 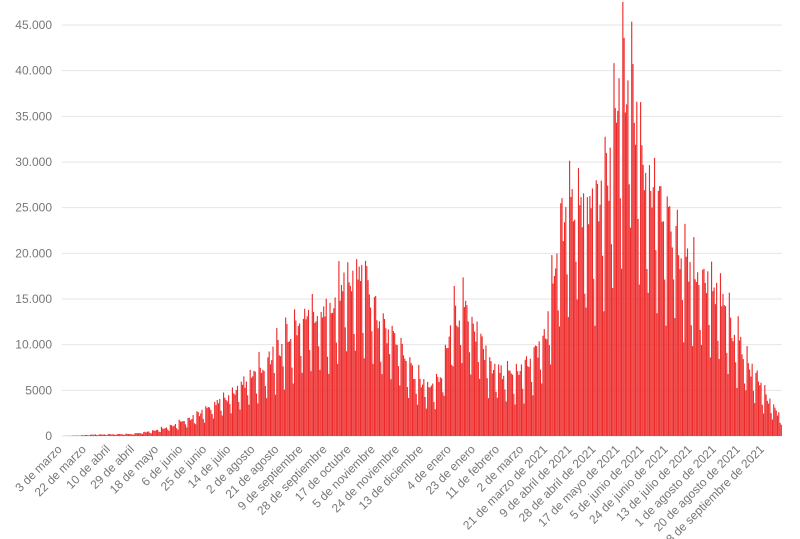 What do you see at coordinates (48, 436) in the screenshot?
I see `y-tick-label: 0` at bounding box center [48, 436].